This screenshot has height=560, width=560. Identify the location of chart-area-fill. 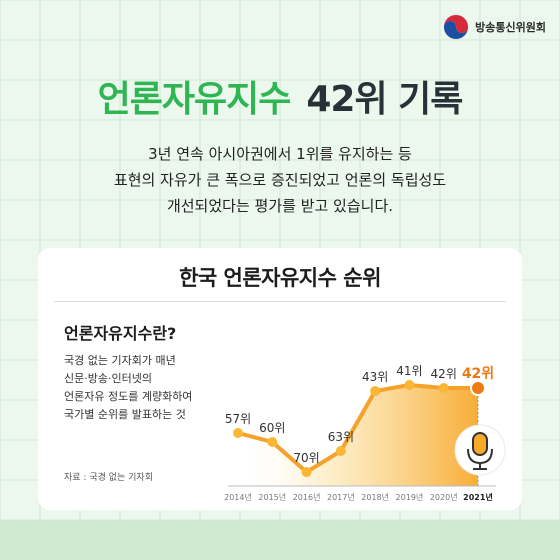
(358, 435).